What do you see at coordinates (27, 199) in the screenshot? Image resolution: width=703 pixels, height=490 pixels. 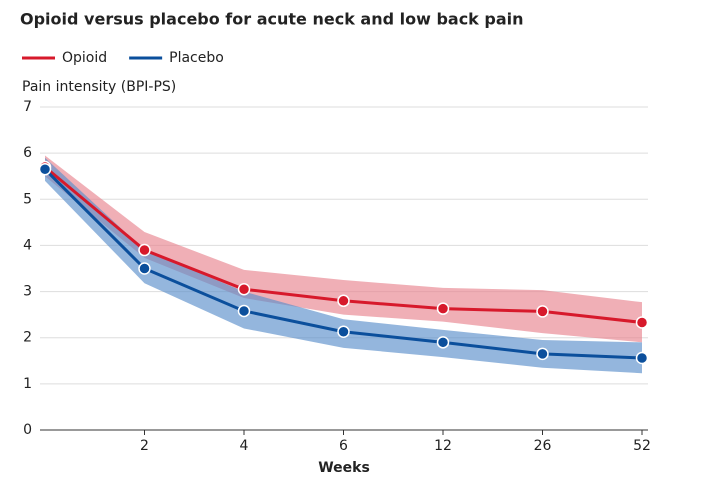 I see `y-tick-label: 5` at bounding box center [27, 199].